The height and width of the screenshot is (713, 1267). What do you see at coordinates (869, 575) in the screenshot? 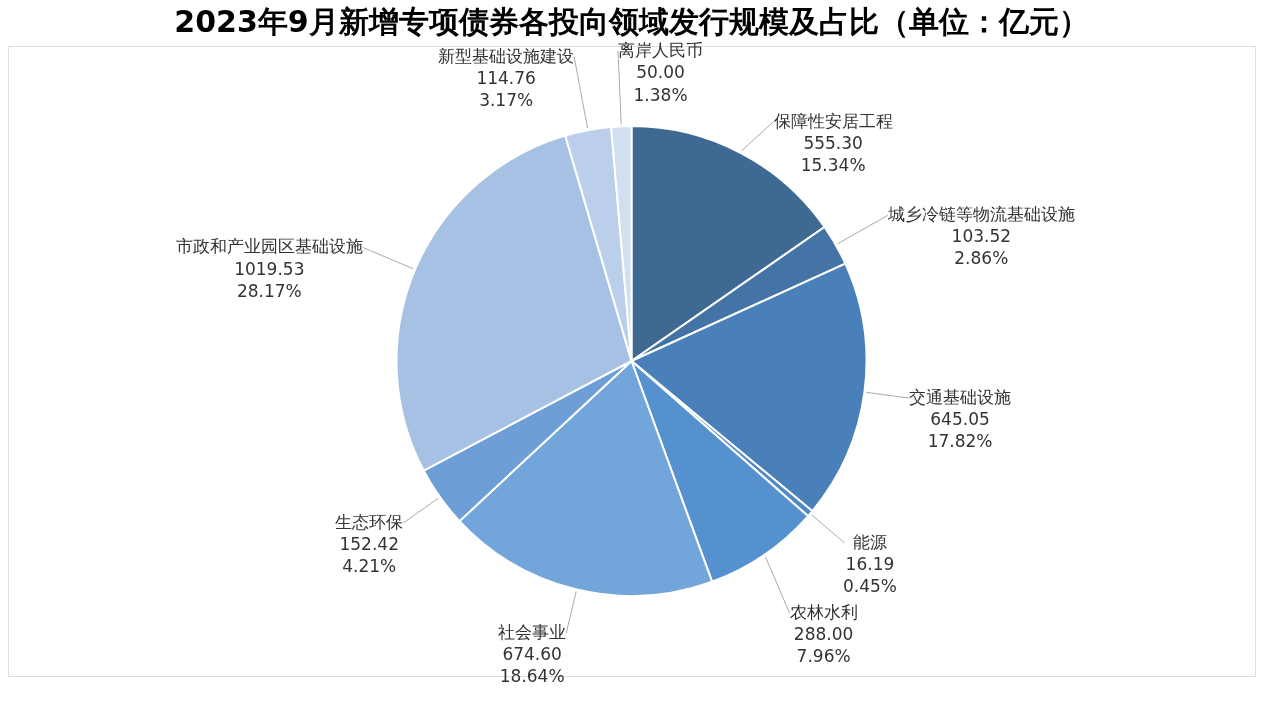
I see `data-label: 16.19 0.45%` at bounding box center [869, 575].